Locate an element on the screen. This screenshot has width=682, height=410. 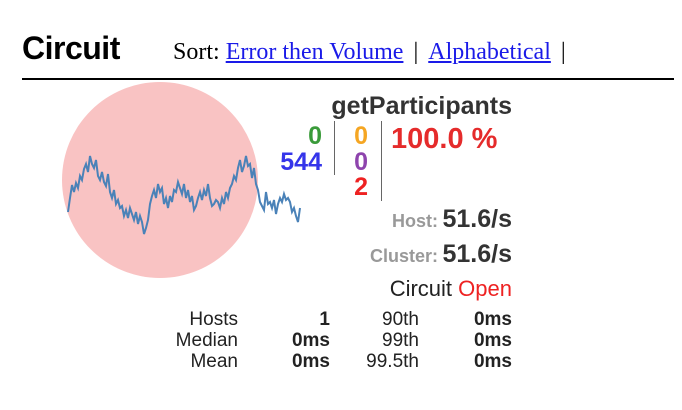
stat-pct-99th: 99th is located at coordinates (400, 340).